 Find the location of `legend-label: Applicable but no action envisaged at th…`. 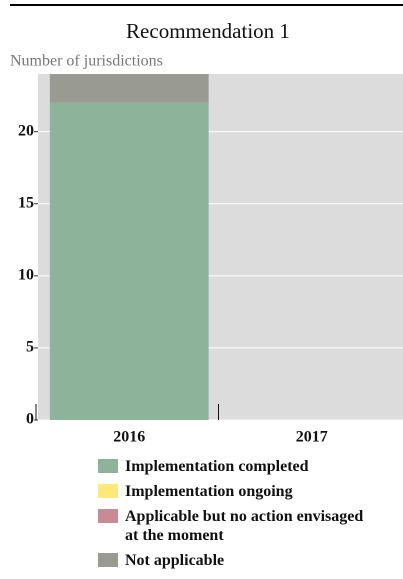

legend-label: Applicable but no action envisaged at th… is located at coordinates (244, 526).